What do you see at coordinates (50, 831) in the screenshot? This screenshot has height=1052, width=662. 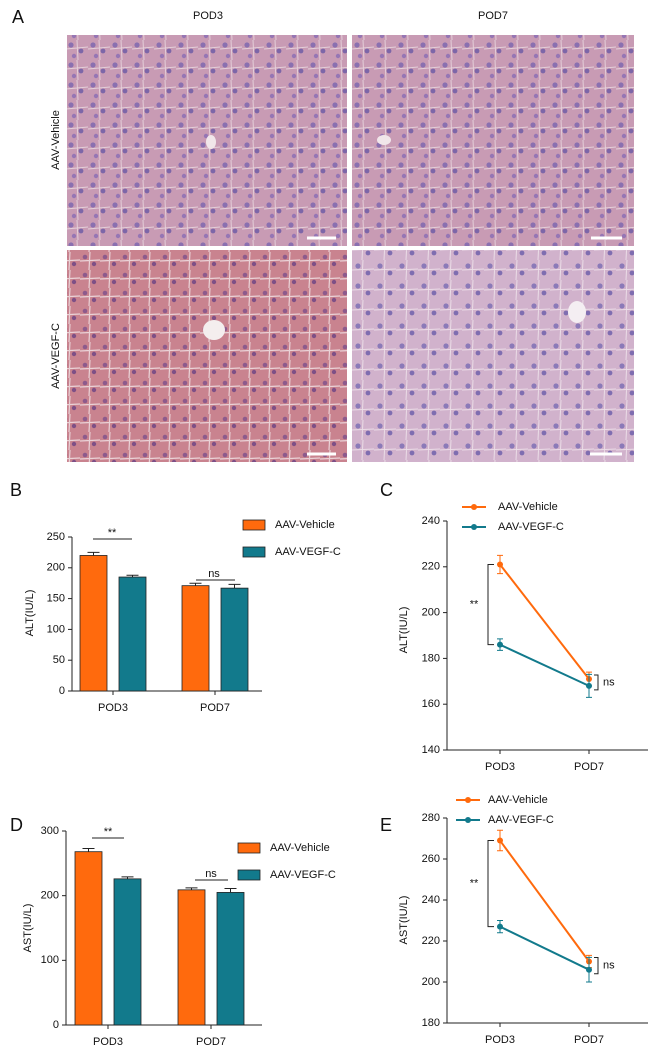 I see `y-tick-label: 300` at bounding box center [50, 831].